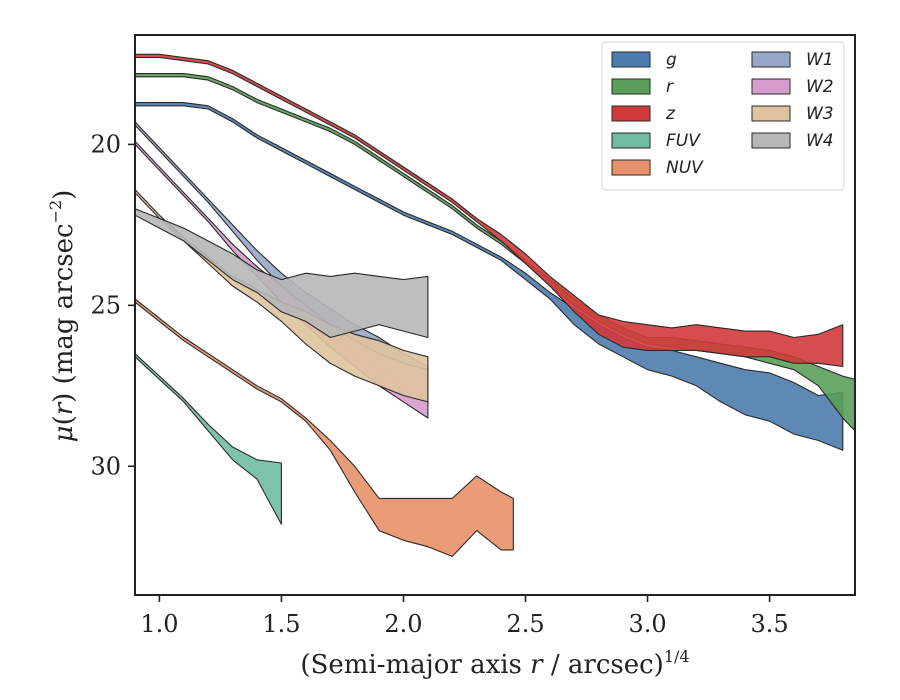 This screenshot has height=700, width=900. I want to click on y-tick-label: 30, so click(105, 466).